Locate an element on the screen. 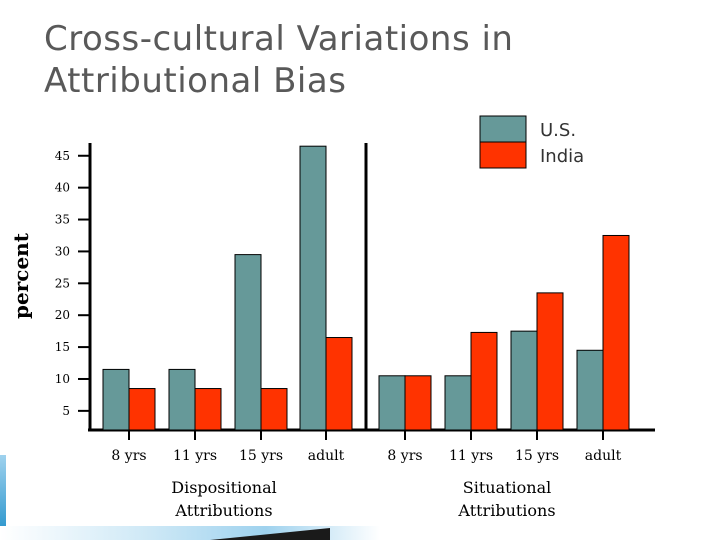  y-tick-label: 35 is located at coordinates (62, 220).